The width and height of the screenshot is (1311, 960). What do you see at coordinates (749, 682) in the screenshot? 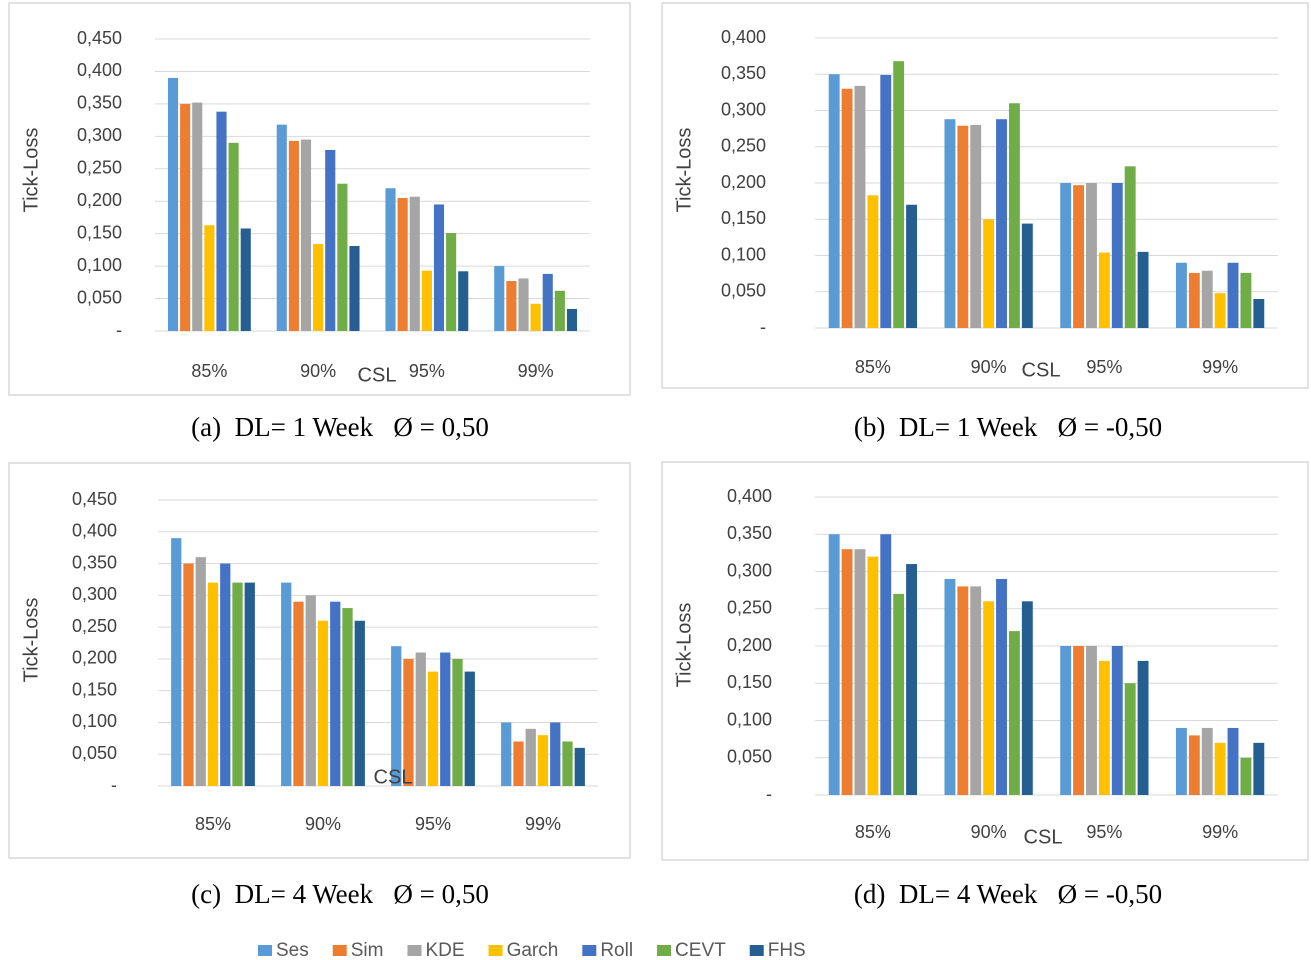
I see `y-tick-label: 0,150` at bounding box center [749, 682].